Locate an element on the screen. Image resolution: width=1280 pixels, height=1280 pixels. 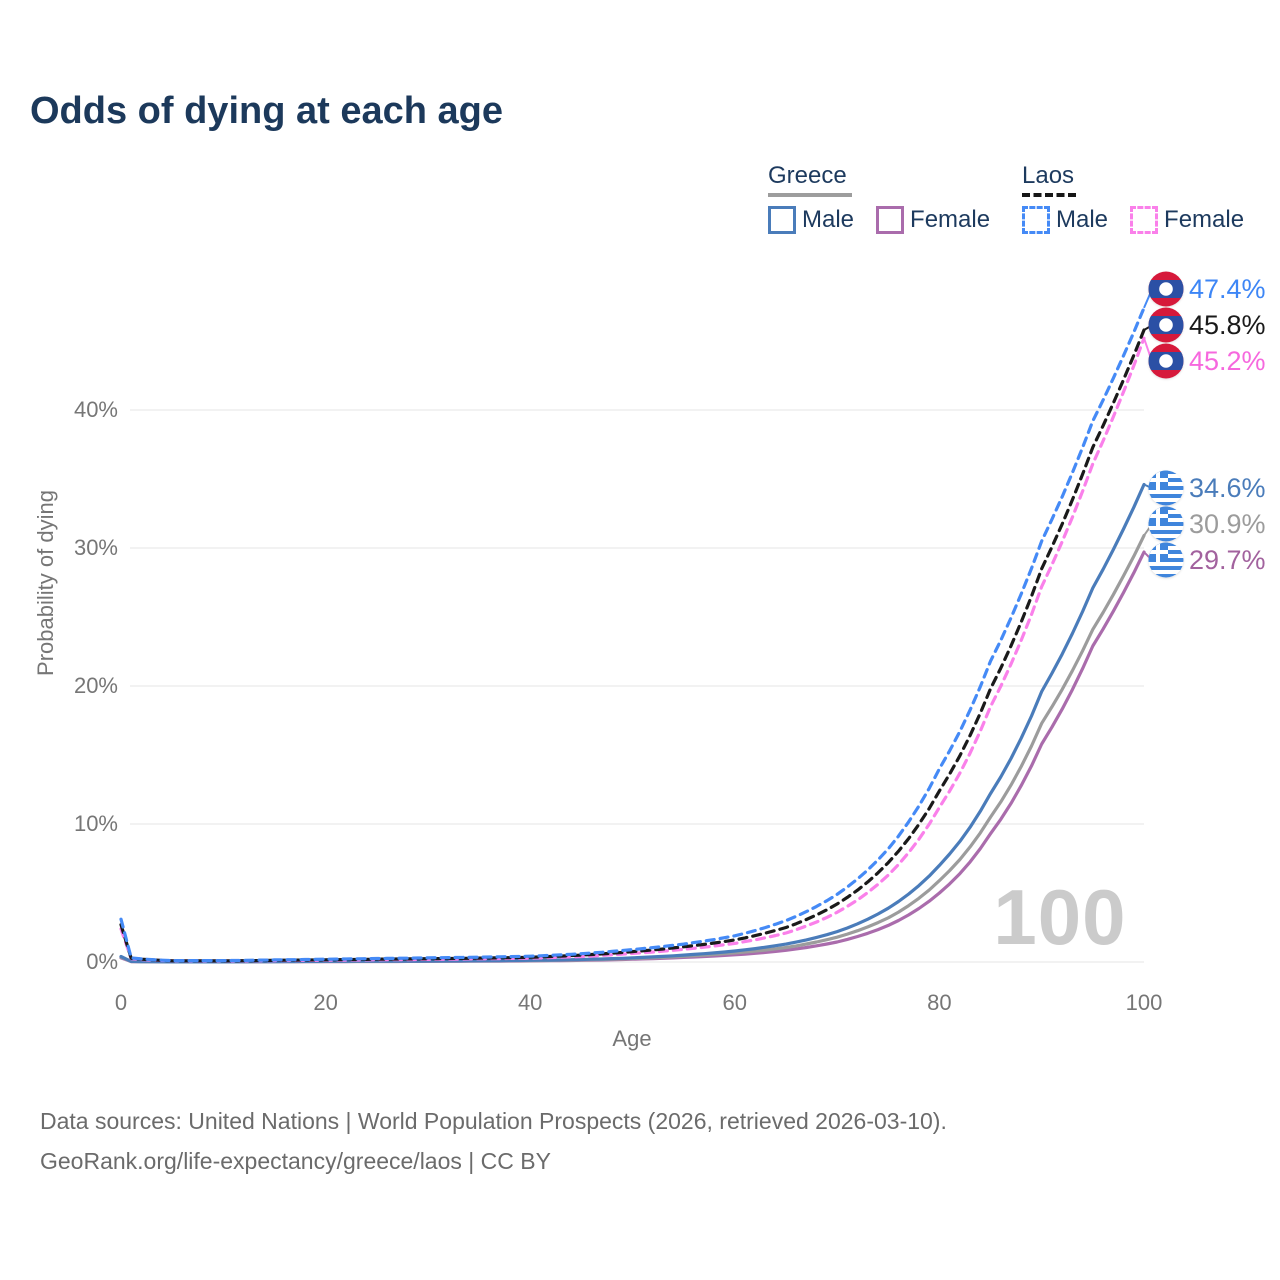
x-tick-label: 100 is located at coordinates (1144, 1002).